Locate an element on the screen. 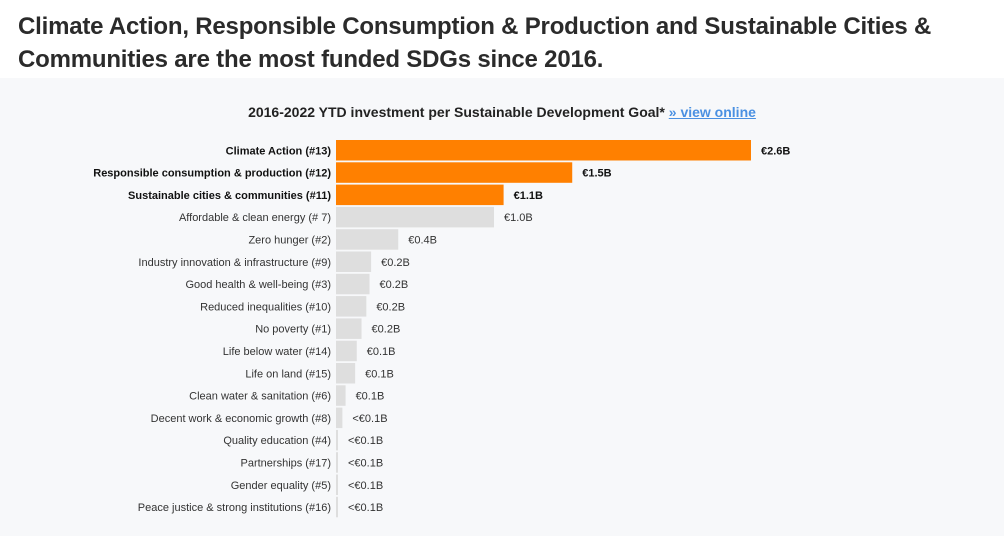 This screenshot has width=1004, height=536. category-label: Partnerships (#17) is located at coordinates (286, 463).